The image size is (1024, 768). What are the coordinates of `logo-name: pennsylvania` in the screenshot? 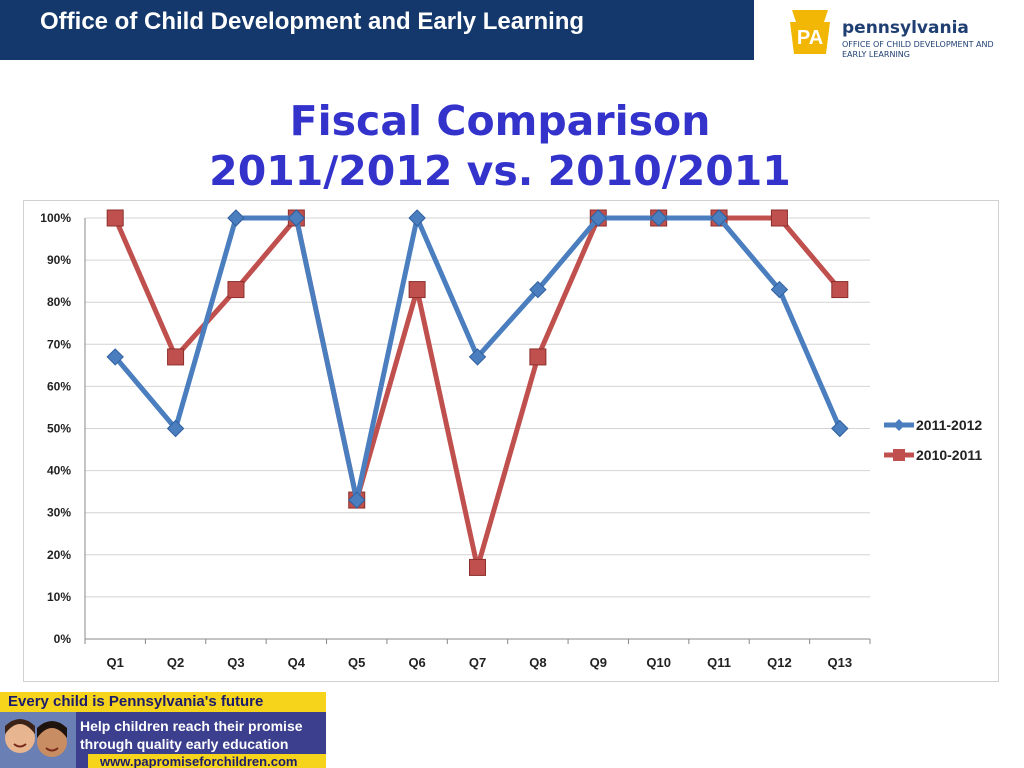 It's located at (905, 28).